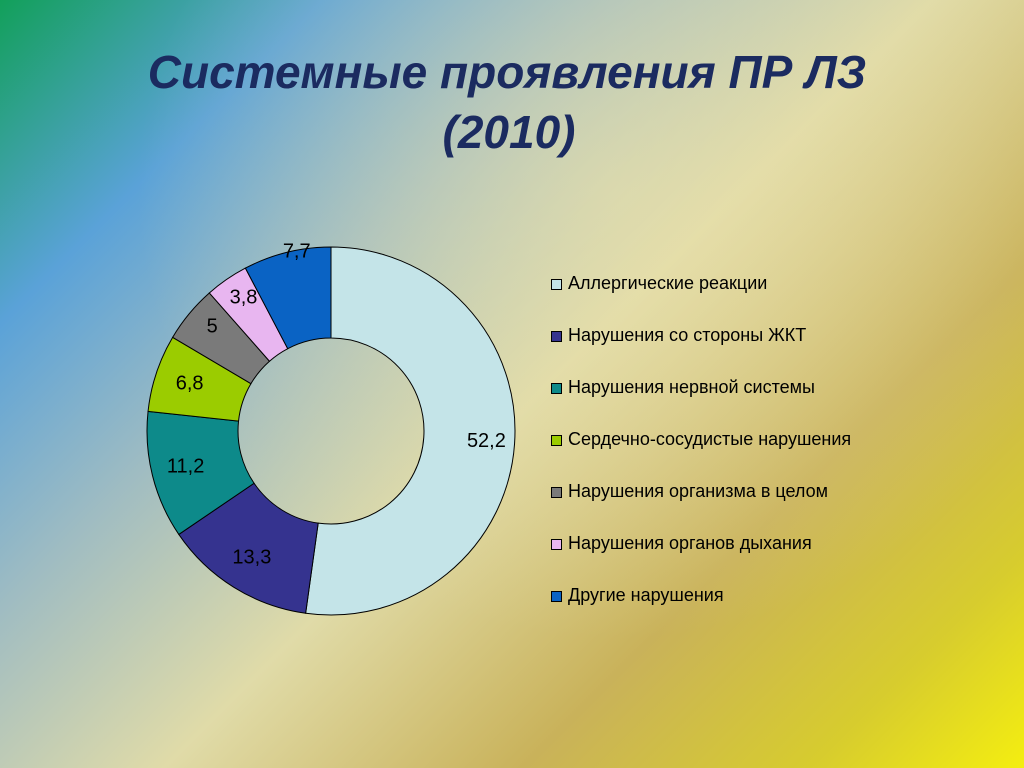 The height and width of the screenshot is (768, 1024). I want to click on legend-item-5: Нарушения организма в целом, so click(701, 502).